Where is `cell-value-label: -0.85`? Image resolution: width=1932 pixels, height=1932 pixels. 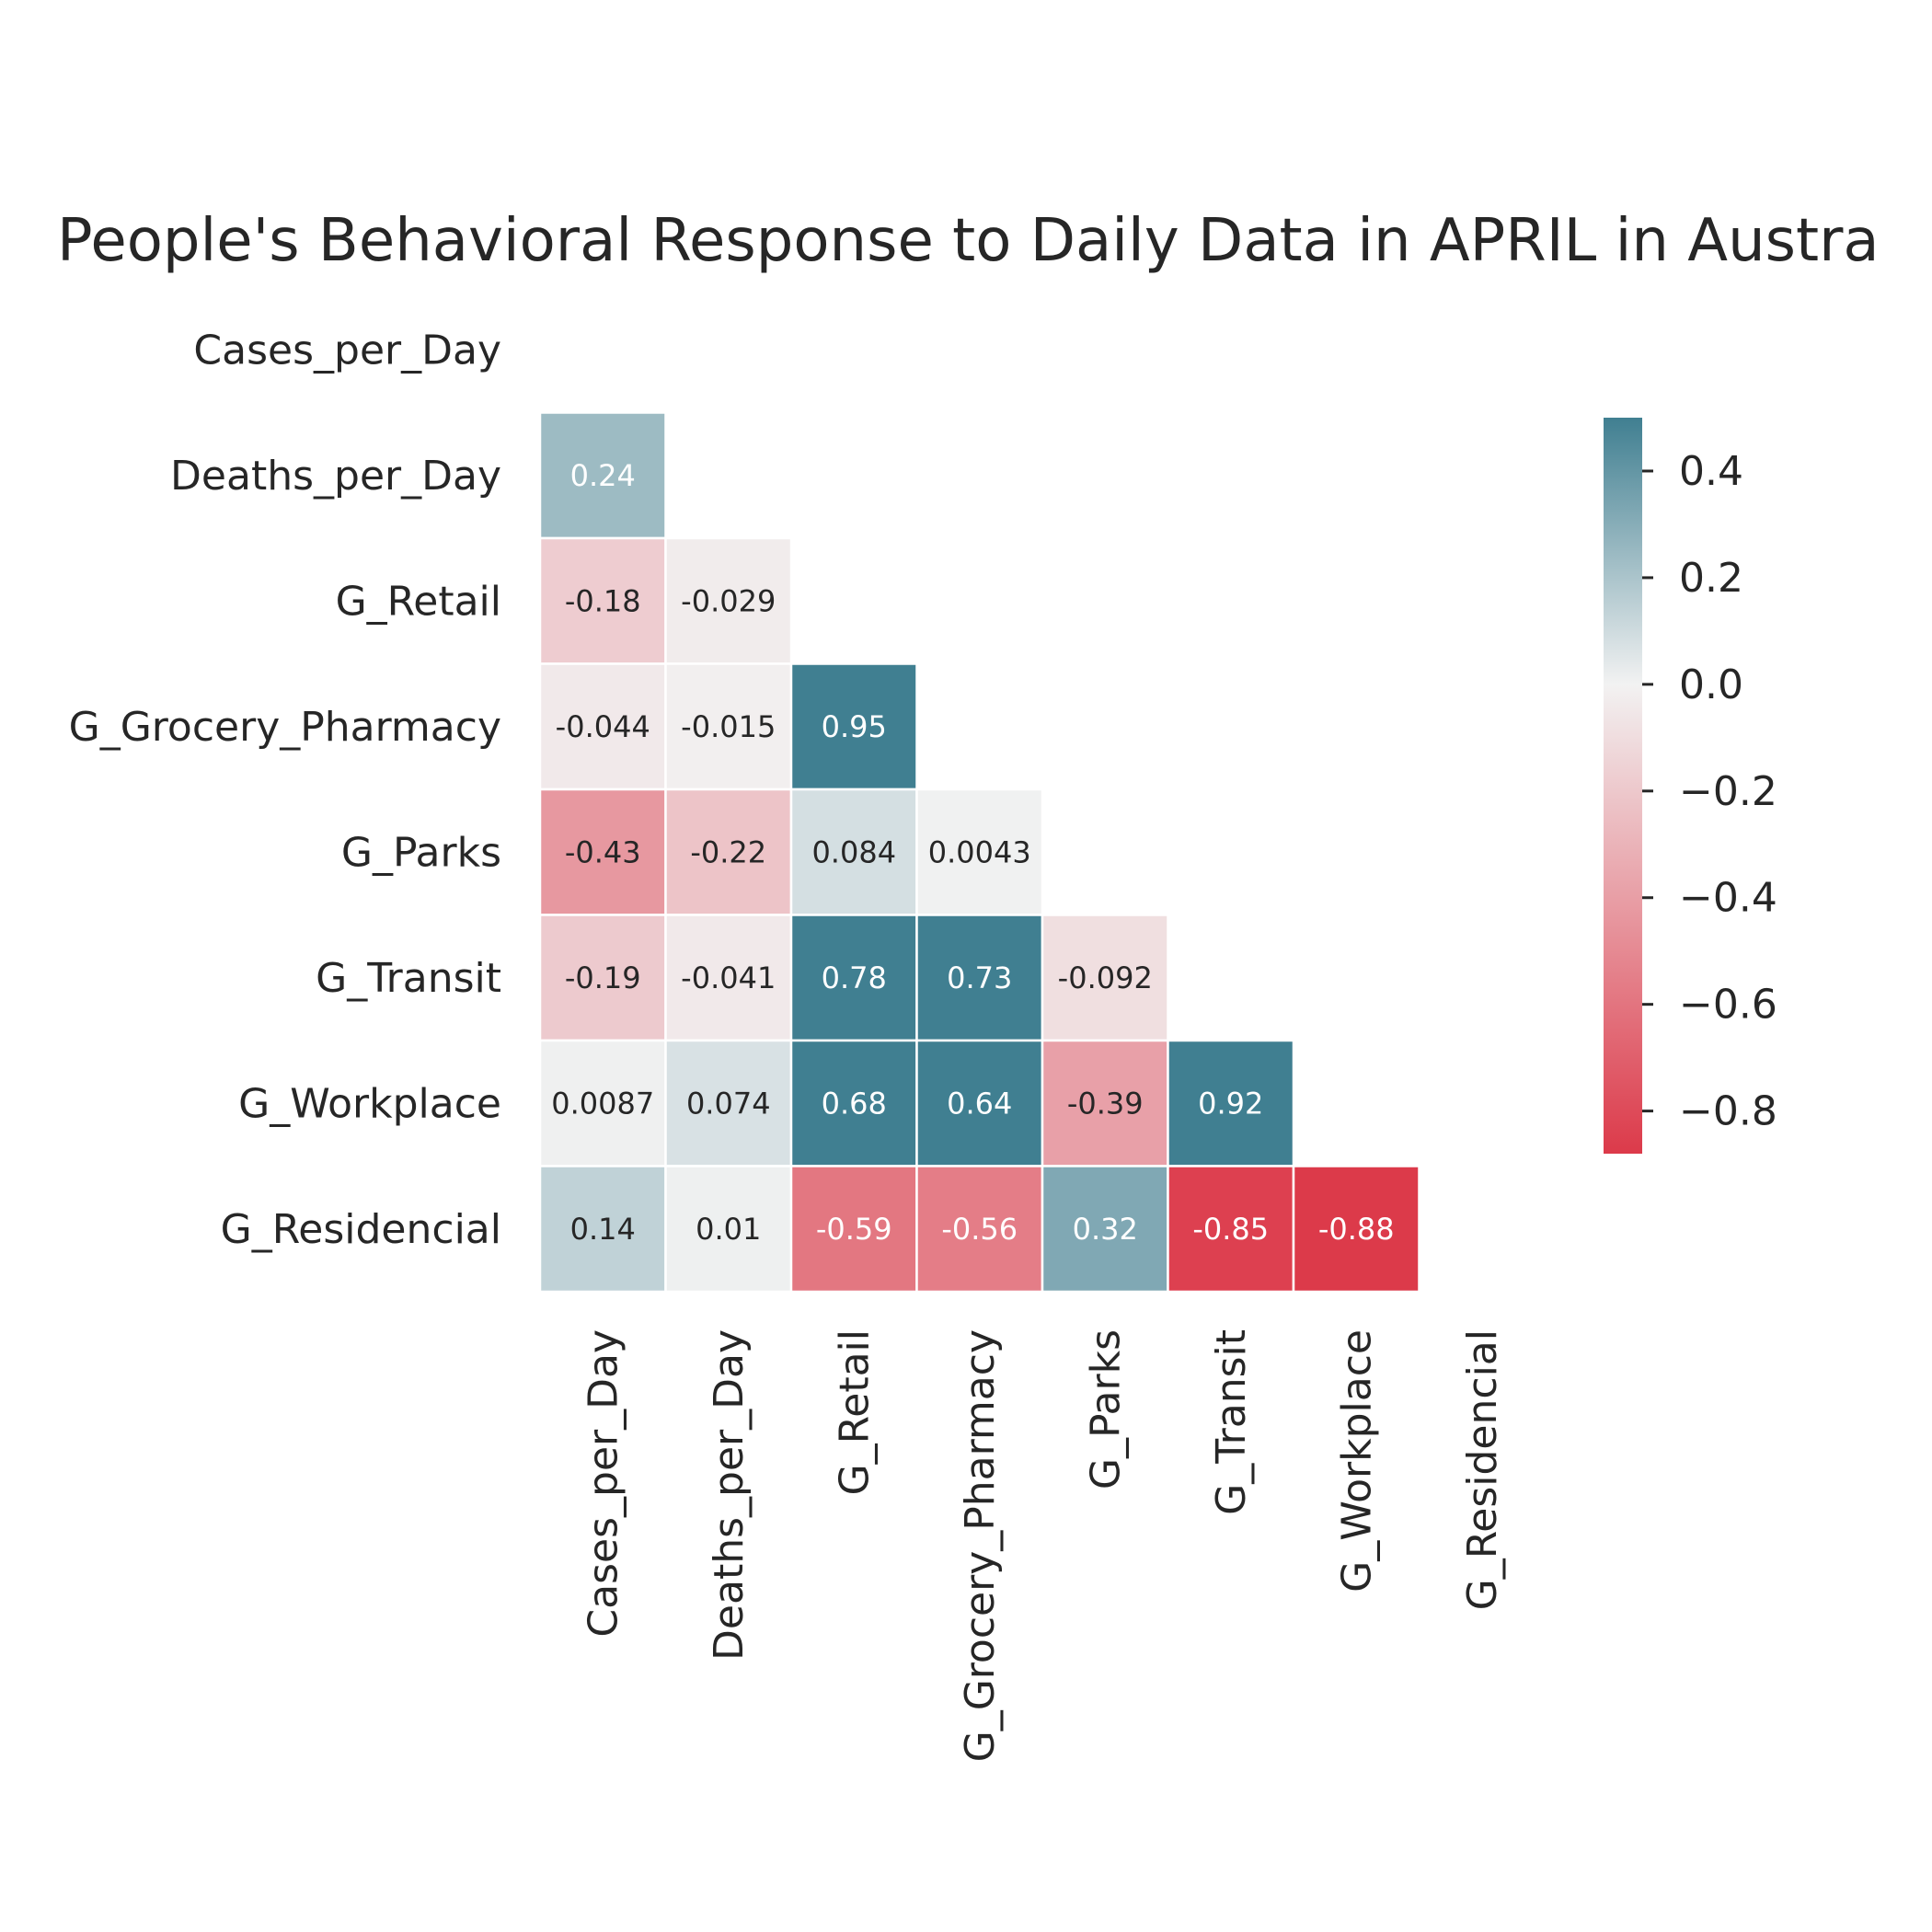 cell-value-label: -0.85 is located at coordinates (1230, 1229).